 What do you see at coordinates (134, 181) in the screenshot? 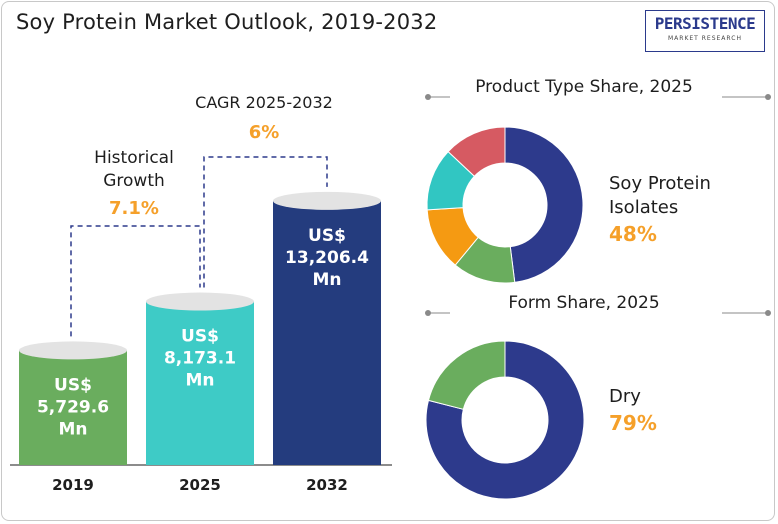
I see `annotation-historical-line2: Growth` at bounding box center [134, 181].